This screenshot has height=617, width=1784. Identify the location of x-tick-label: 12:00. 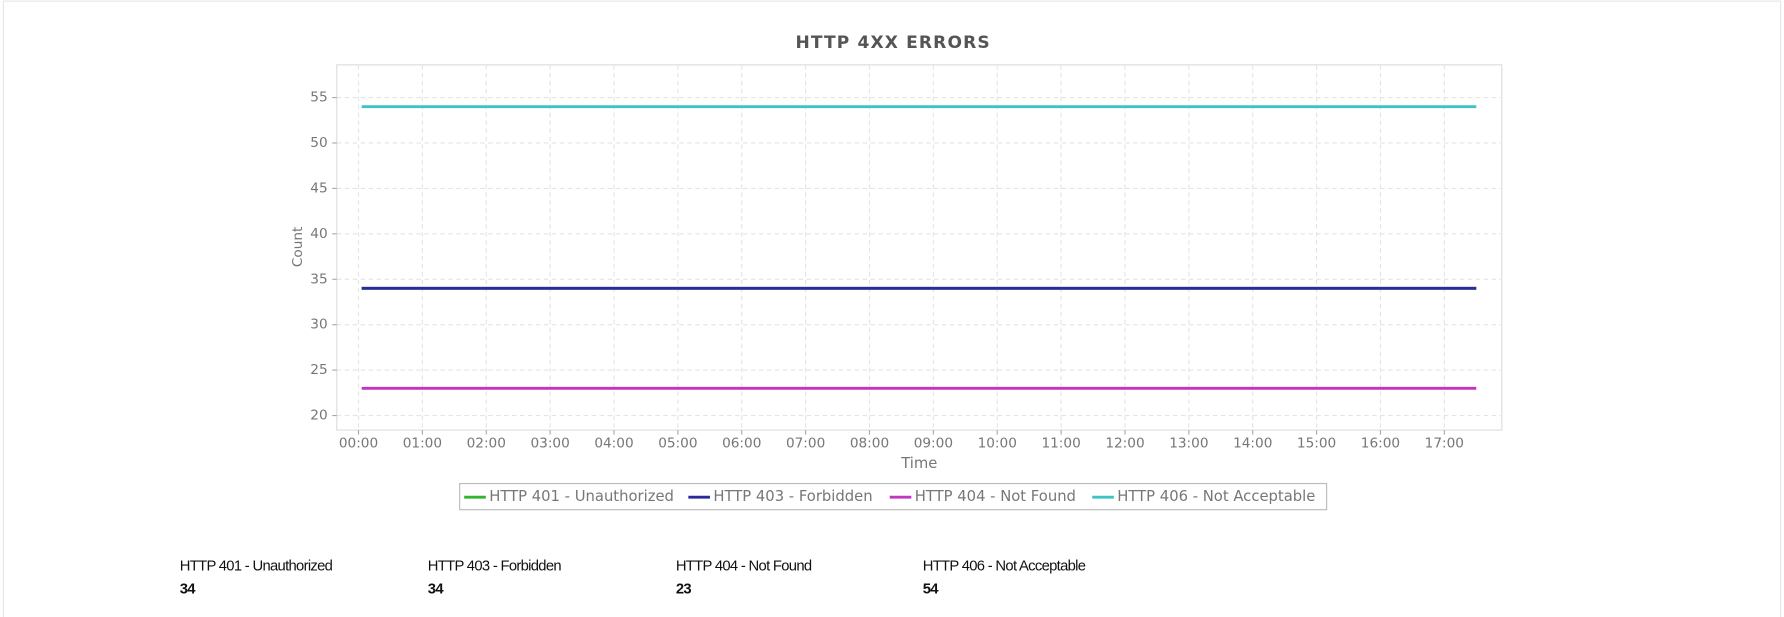
(1124, 444).